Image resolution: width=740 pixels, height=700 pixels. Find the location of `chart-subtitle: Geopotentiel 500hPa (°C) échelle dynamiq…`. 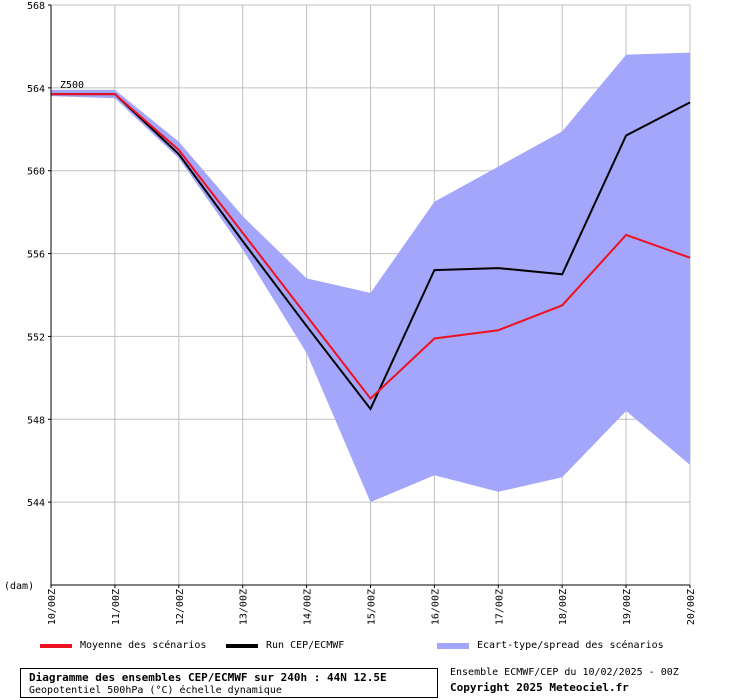

chart-subtitle: Geopotentiel 500hPa (°C) échelle dynamiq… is located at coordinates (155, 690).